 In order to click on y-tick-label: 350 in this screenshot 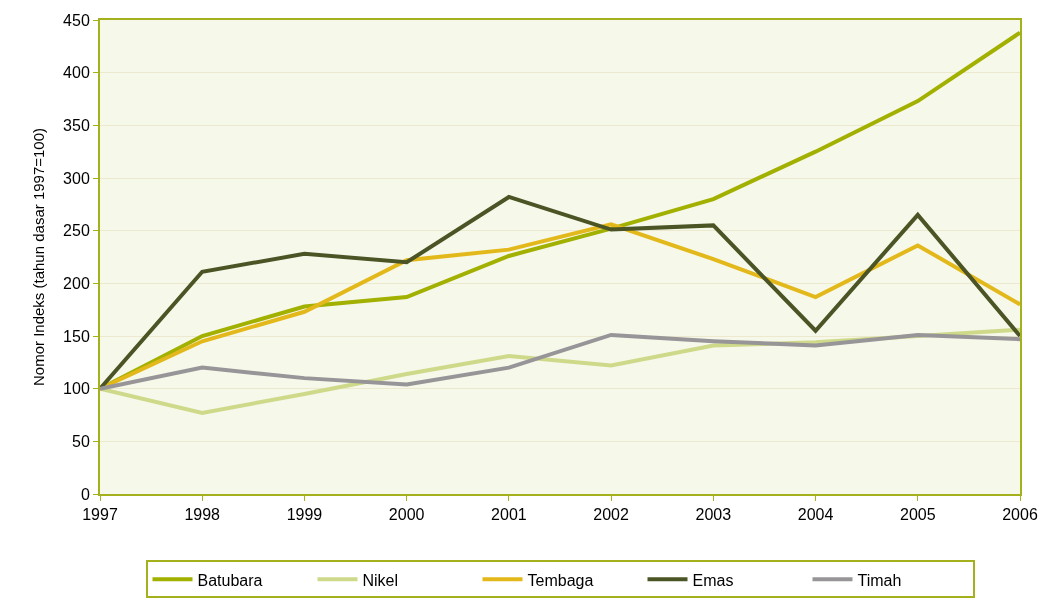, I will do `click(76, 125)`.